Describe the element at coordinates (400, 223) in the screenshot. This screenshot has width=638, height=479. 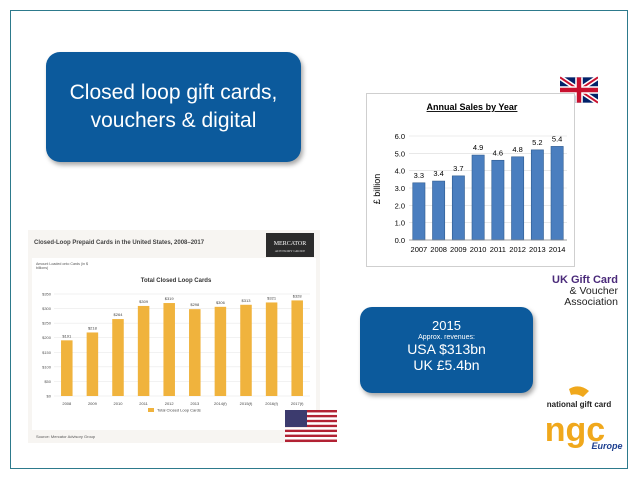
I see `uk-ytick-label: 1.0` at that location.